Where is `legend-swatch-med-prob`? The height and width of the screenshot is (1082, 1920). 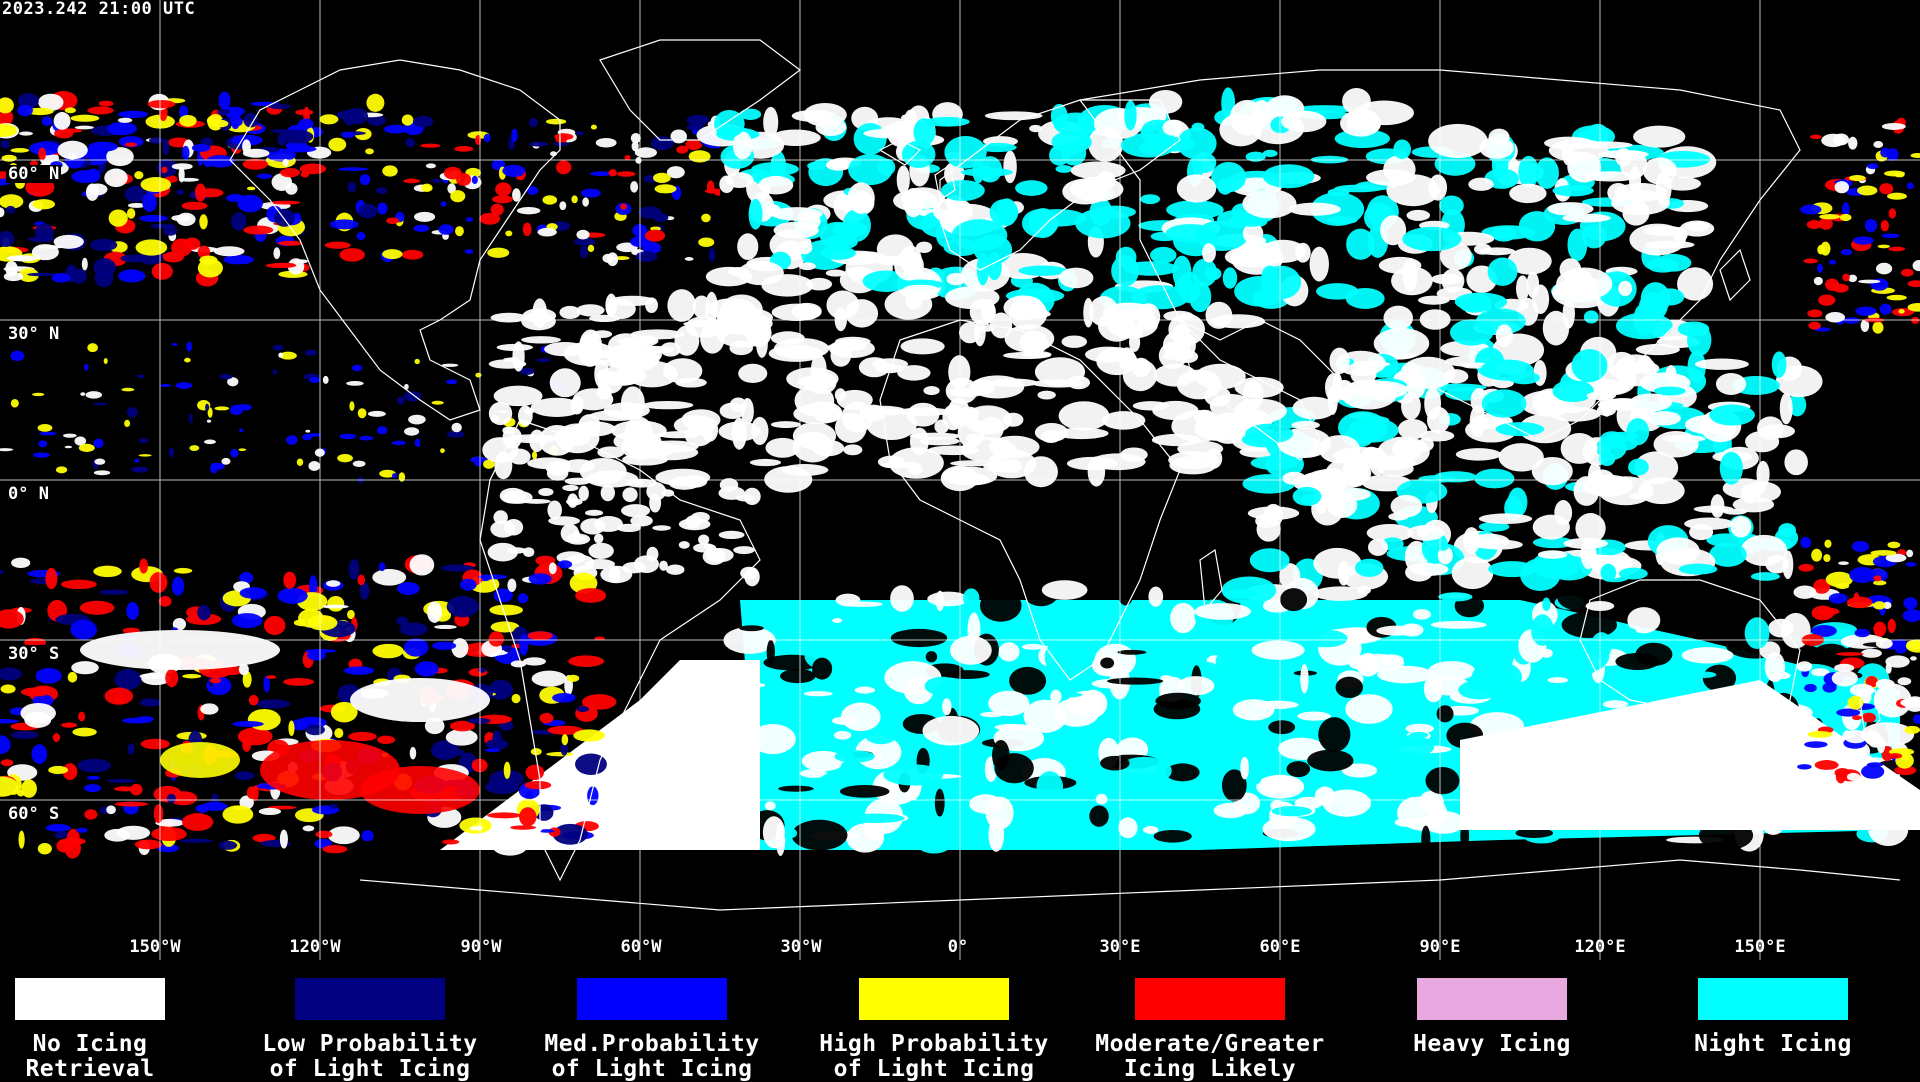
legend-swatch-med-prob is located at coordinates (652, 999).